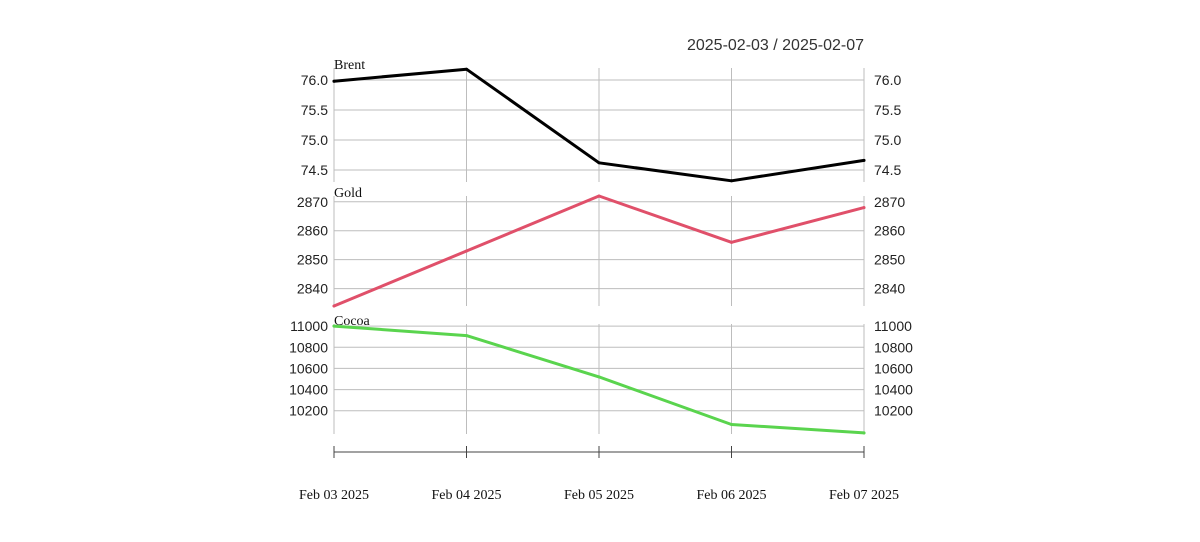  What do you see at coordinates (314, 110) in the screenshot?
I see `y-tick-label-left: 75.5` at bounding box center [314, 110].